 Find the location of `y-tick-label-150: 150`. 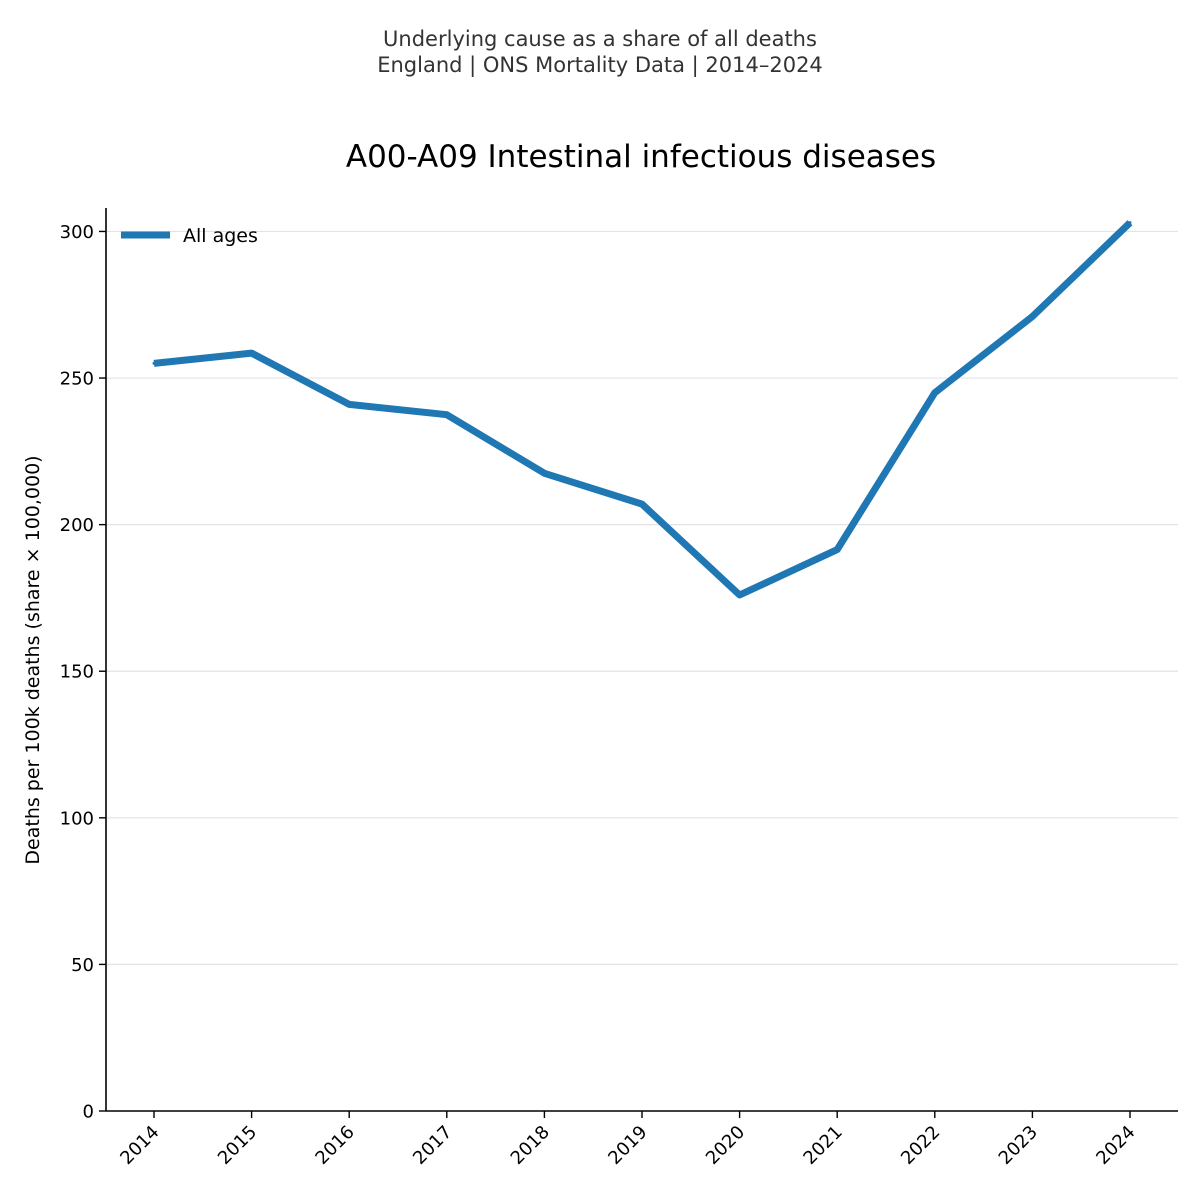

y-tick-label-150: 150 is located at coordinates (77, 672).